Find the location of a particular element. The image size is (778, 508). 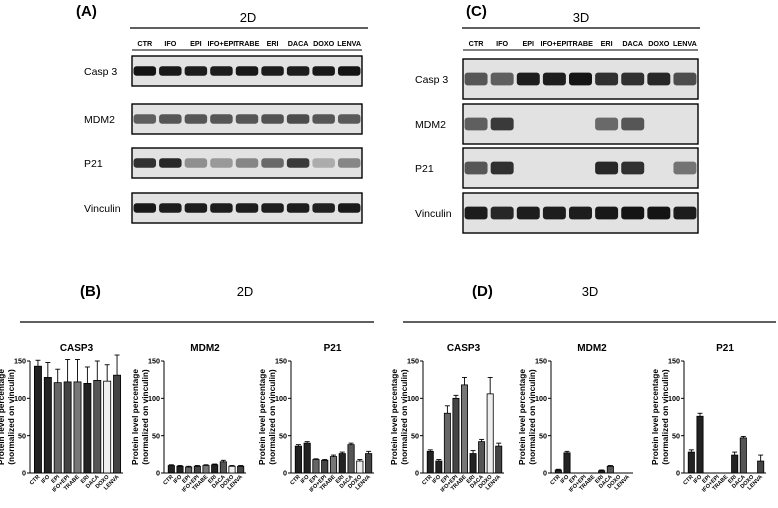

band-a-mdm2-trabe is located at coordinates (247, 119).